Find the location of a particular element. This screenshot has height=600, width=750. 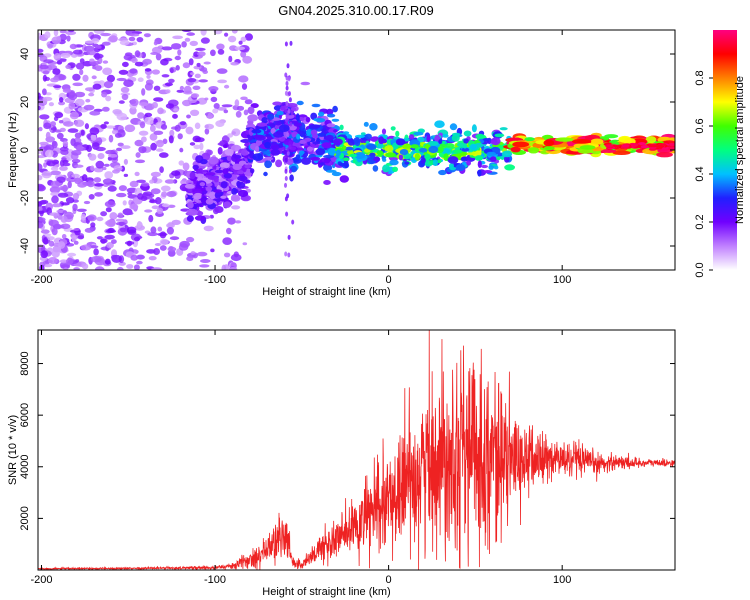

y-tick-label: 8000 is located at coordinates (25, 363).